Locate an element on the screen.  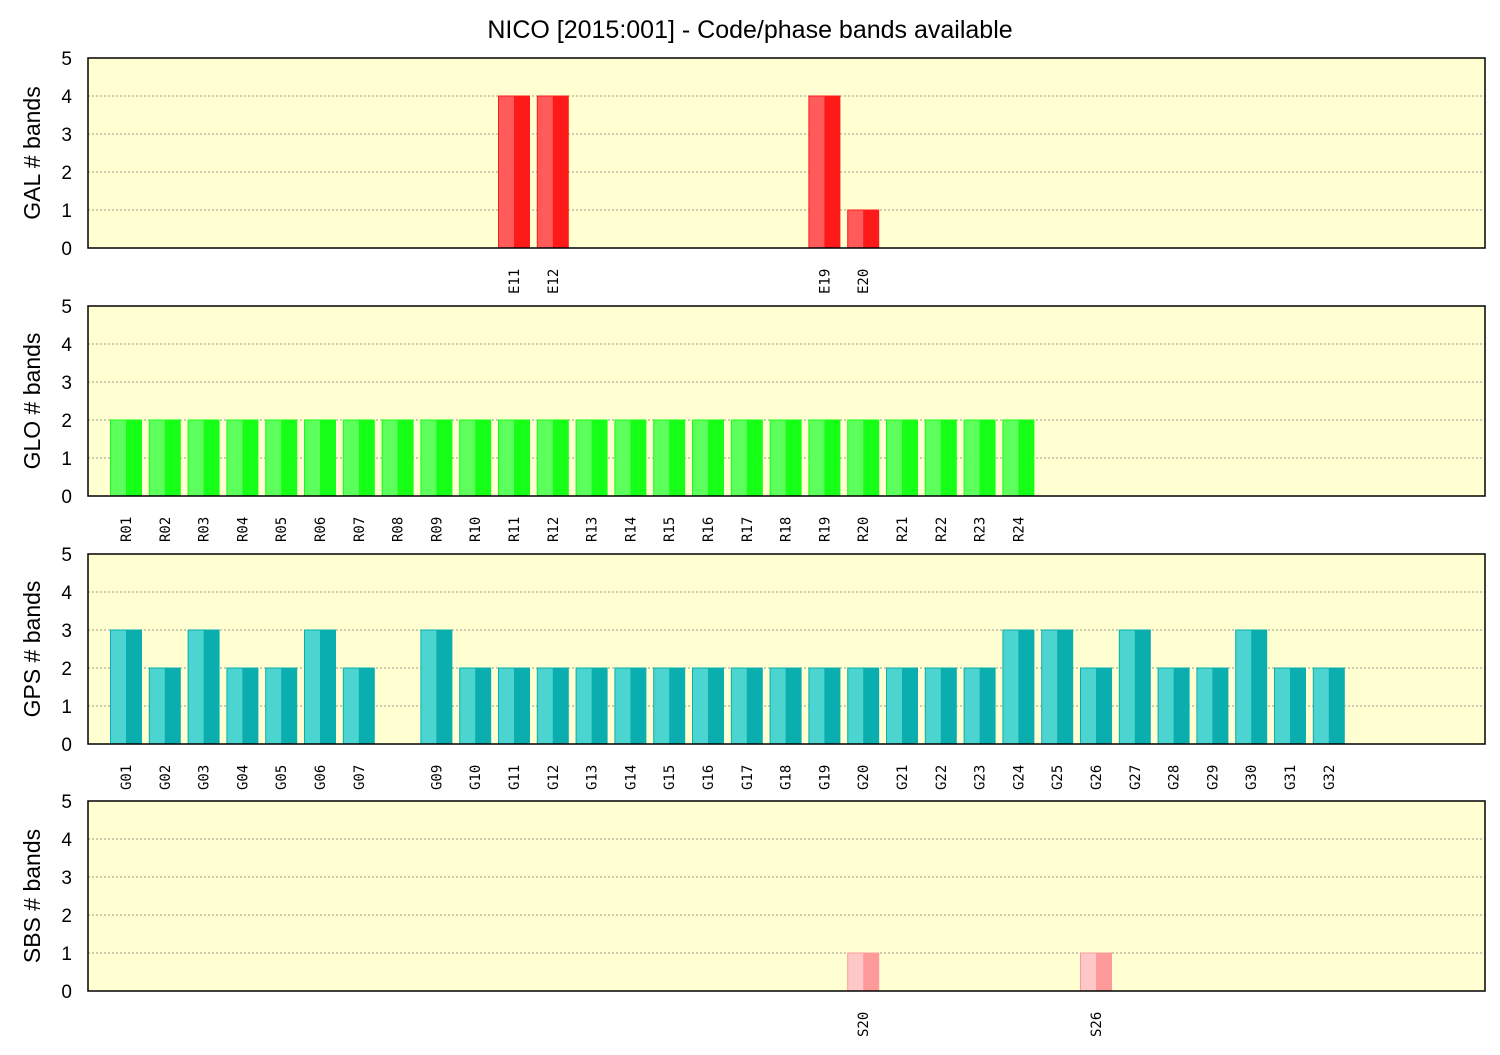
bar-G23 is located at coordinates (979, 706).